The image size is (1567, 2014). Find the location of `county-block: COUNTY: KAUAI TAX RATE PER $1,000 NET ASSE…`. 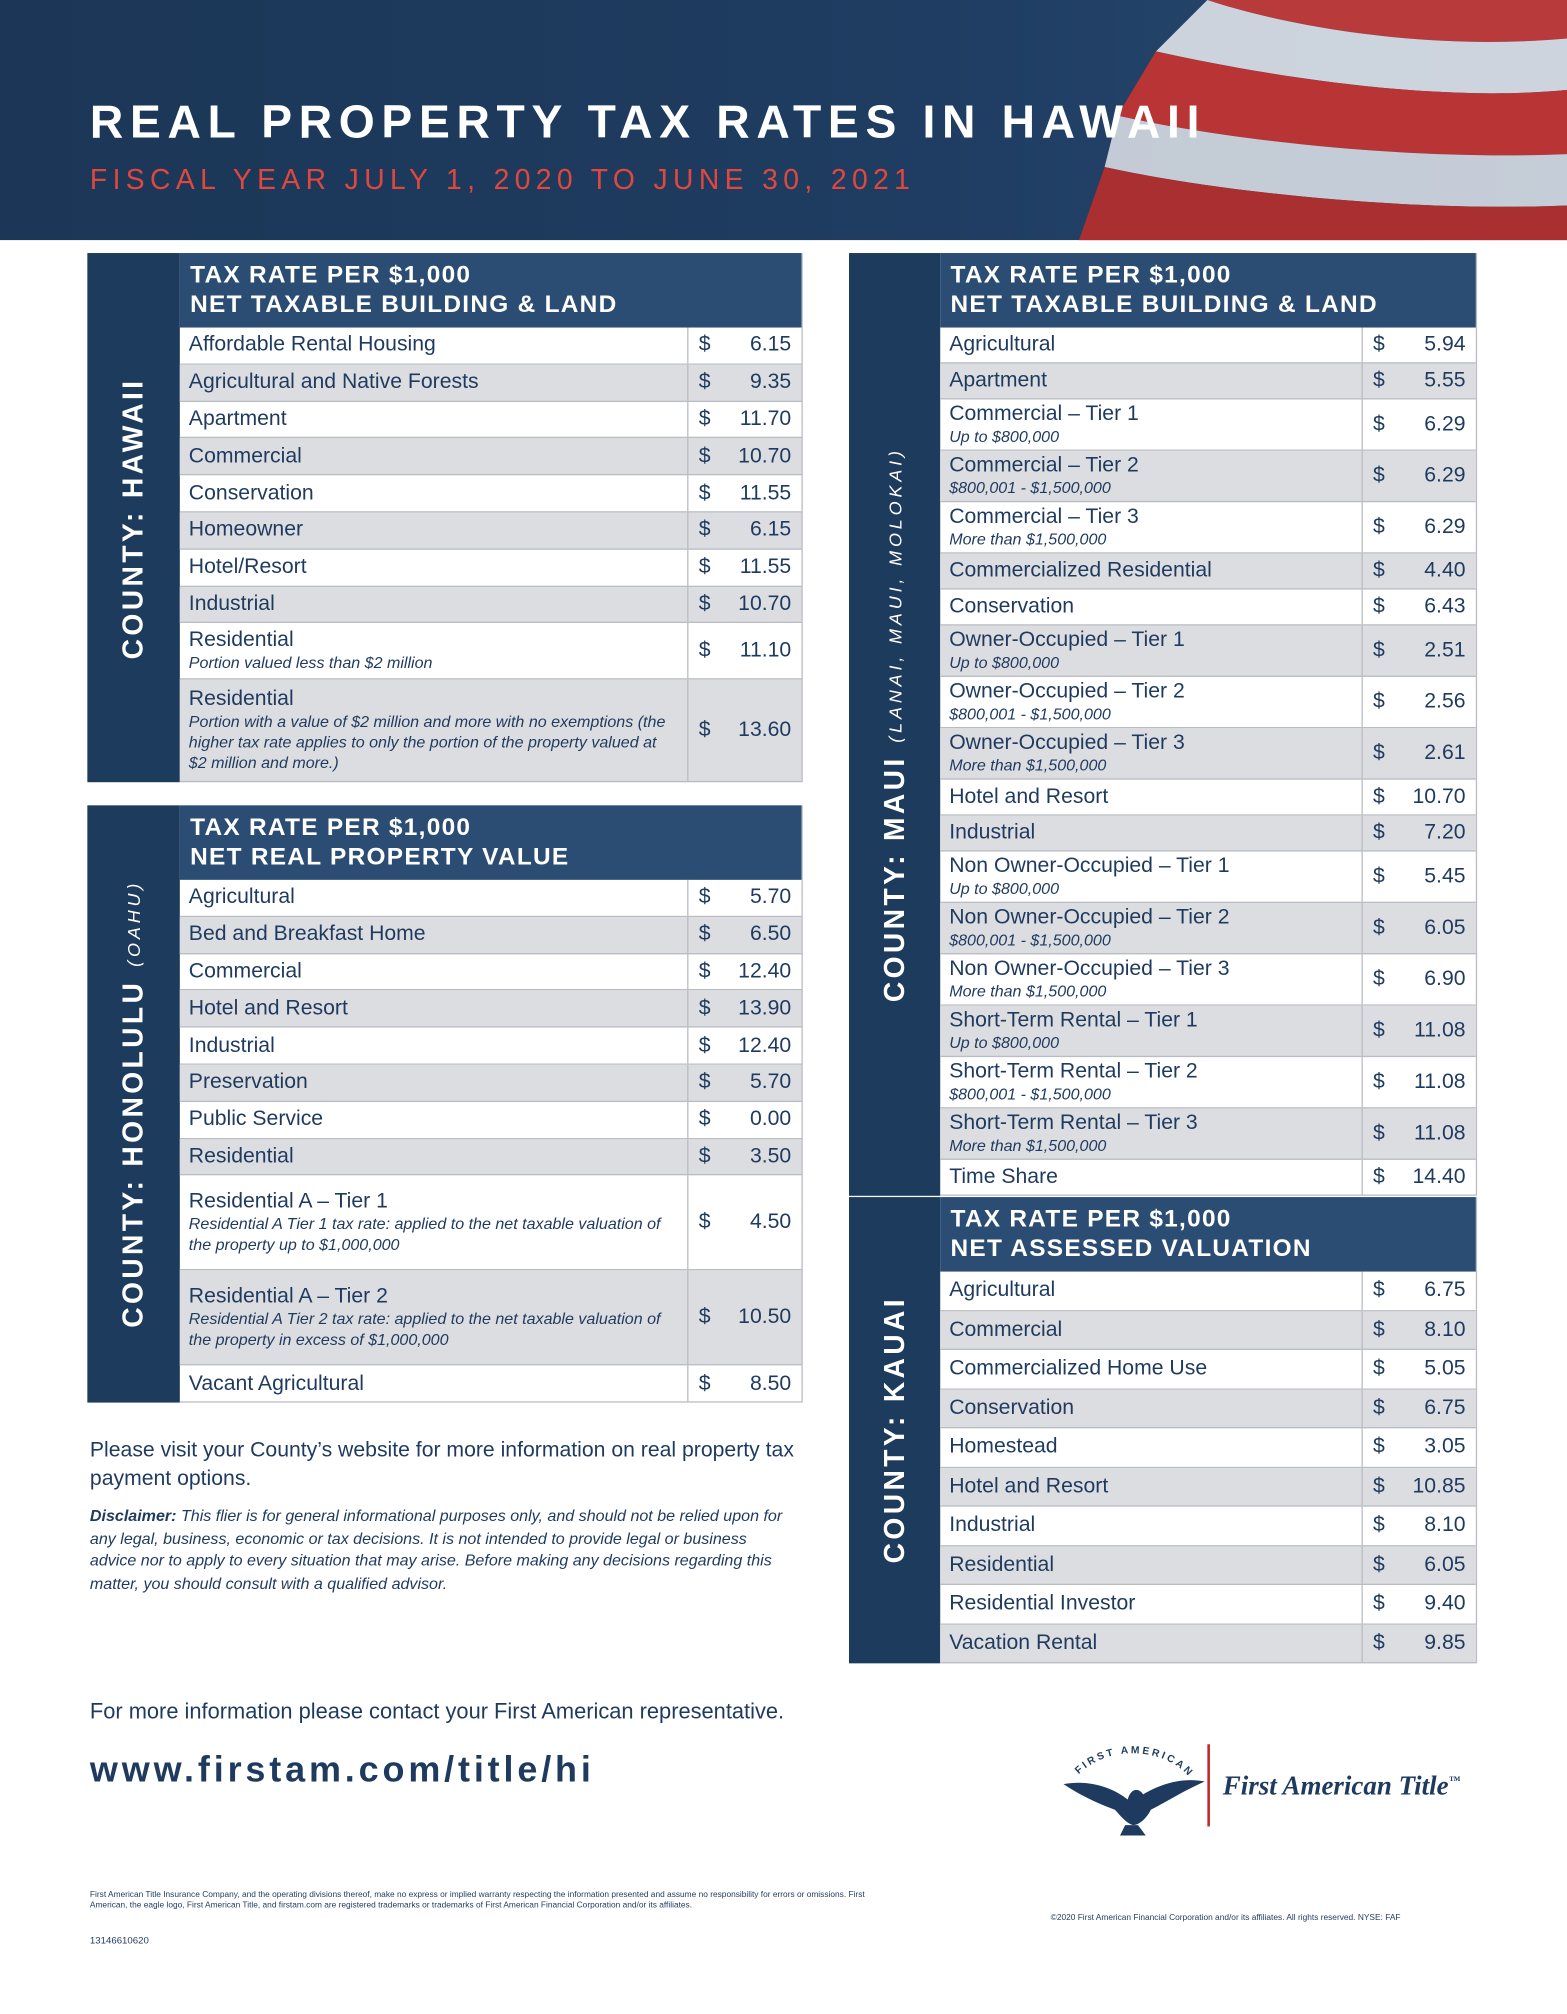

county-block: COUNTY: KAUAI TAX RATE PER $1,000 NET ASSE… is located at coordinates (1163, 1430).